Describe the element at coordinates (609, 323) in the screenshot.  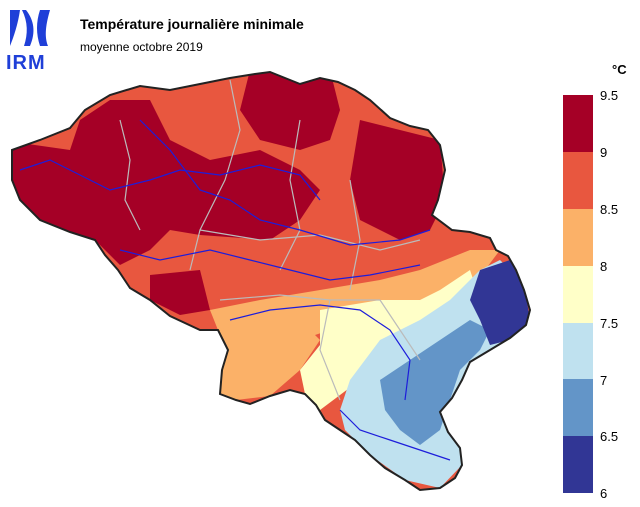
I see `legend-tick-label: 7.5` at that location.